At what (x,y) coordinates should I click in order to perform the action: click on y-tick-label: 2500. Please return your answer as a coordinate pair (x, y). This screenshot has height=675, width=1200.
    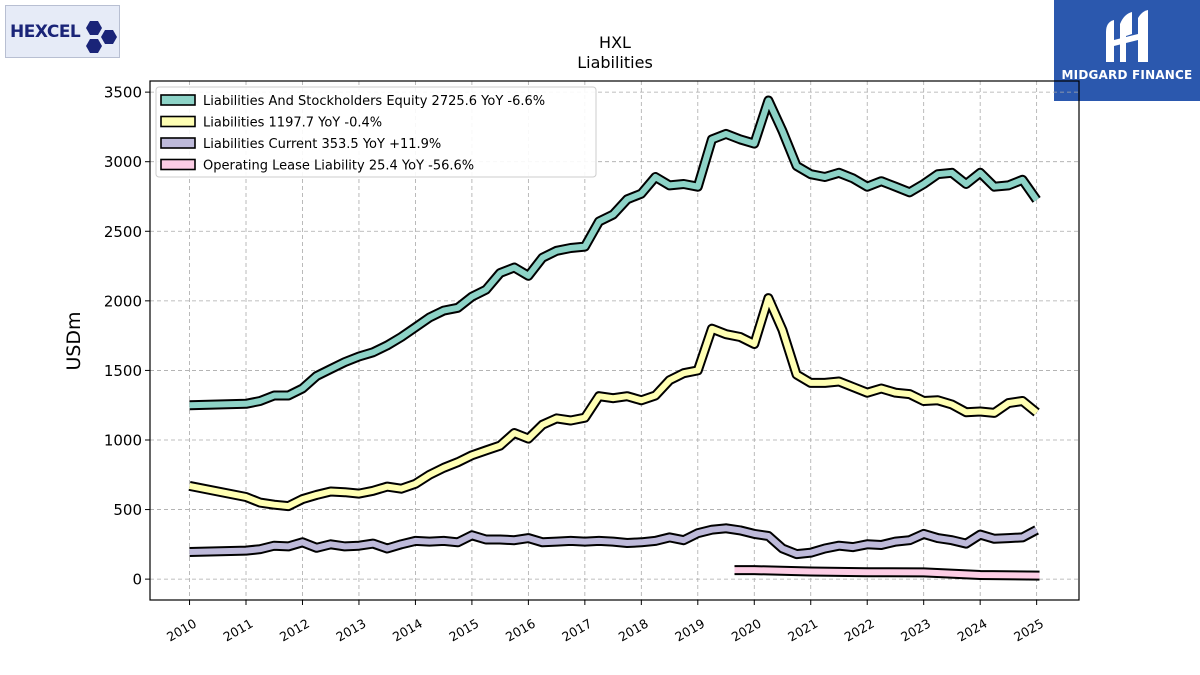
    Looking at the image, I should click on (123, 232).